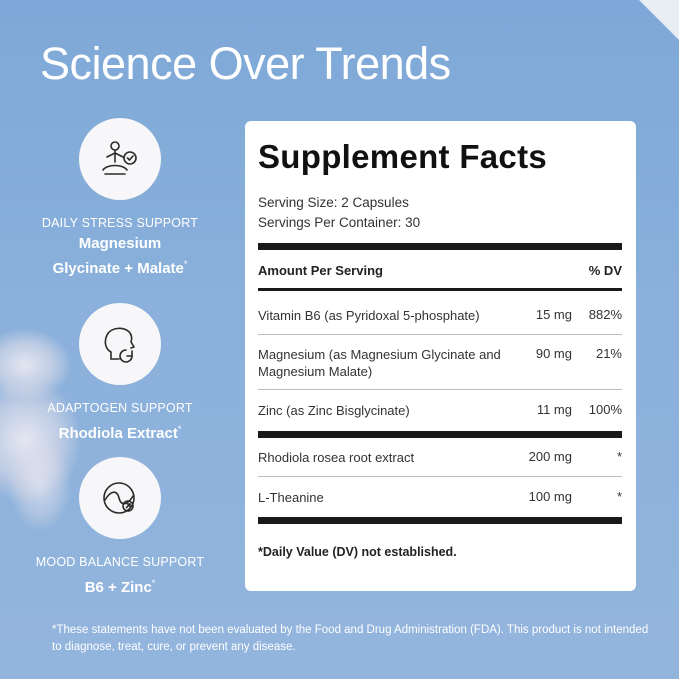 The height and width of the screenshot is (679, 679). What do you see at coordinates (357, 552) in the screenshot?
I see `dv-footnote: *Daily Value (DV) not established.` at bounding box center [357, 552].